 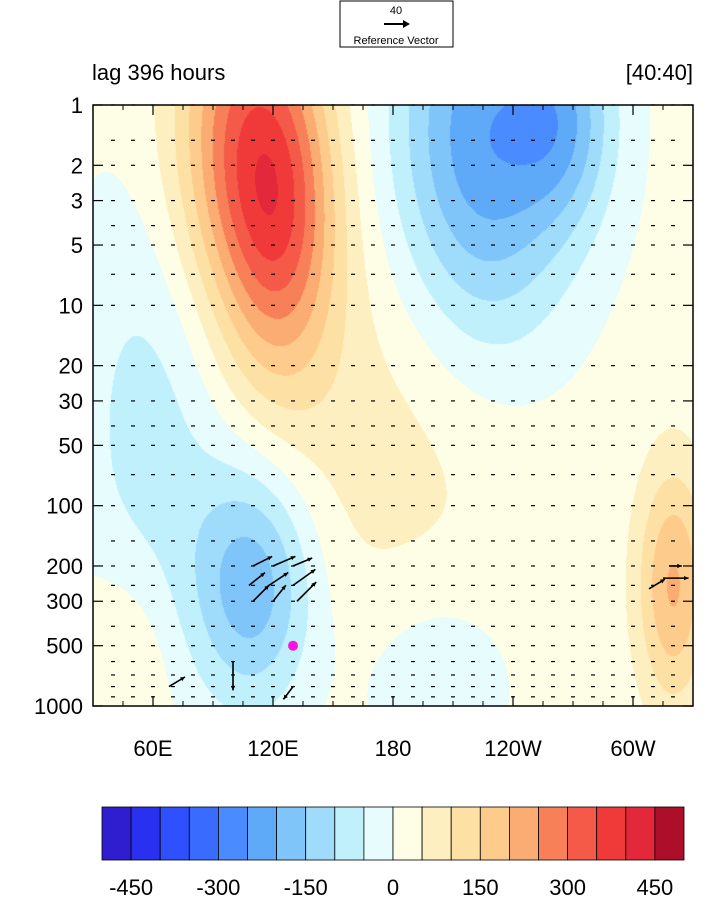 I want to click on y-tick-label: 20, so click(x=71, y=366).